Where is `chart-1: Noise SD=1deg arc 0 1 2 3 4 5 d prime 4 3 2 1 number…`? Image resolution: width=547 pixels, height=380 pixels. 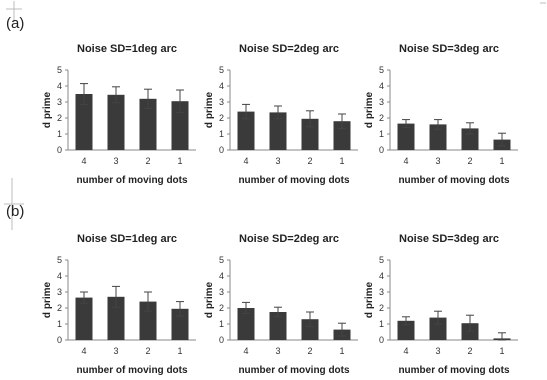
chart-1: Noise SD=1deg arc 0 1 2 3 4 5 d prime 4 3 2 1 number… is located at coordinates (119, 114).